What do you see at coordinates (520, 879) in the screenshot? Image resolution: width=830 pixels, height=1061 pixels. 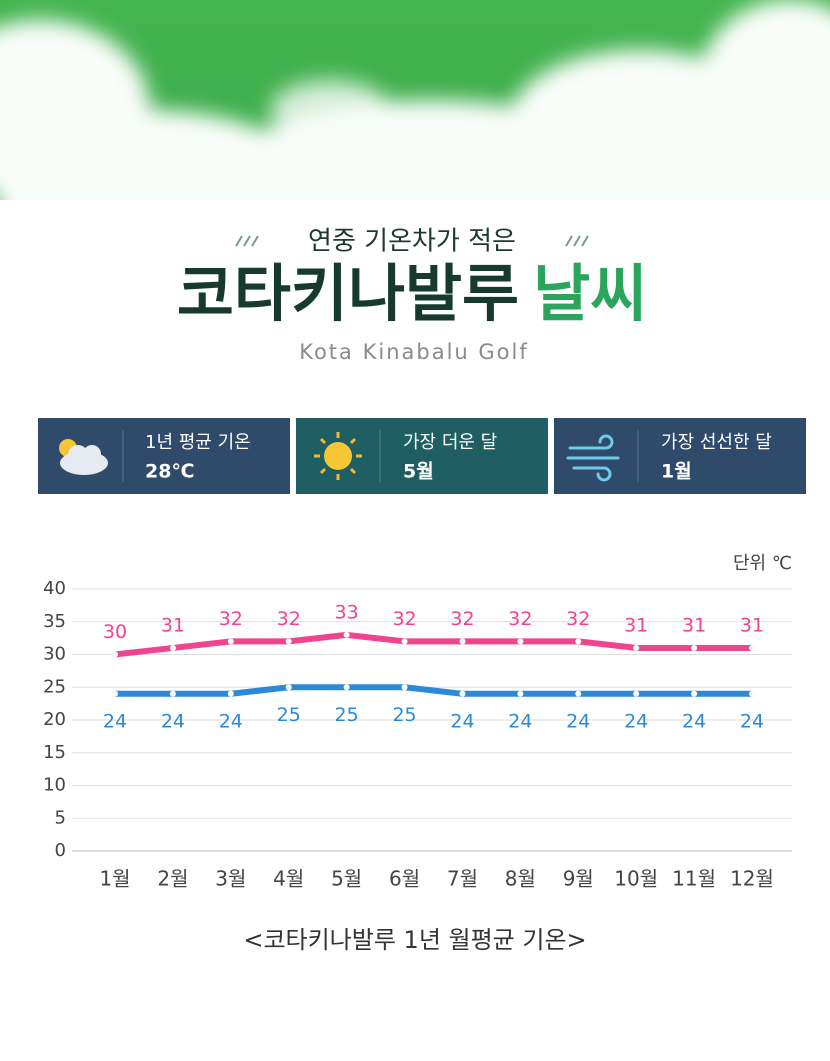 I see `x-tick-label: 8월` at bounding box center [520, 879].